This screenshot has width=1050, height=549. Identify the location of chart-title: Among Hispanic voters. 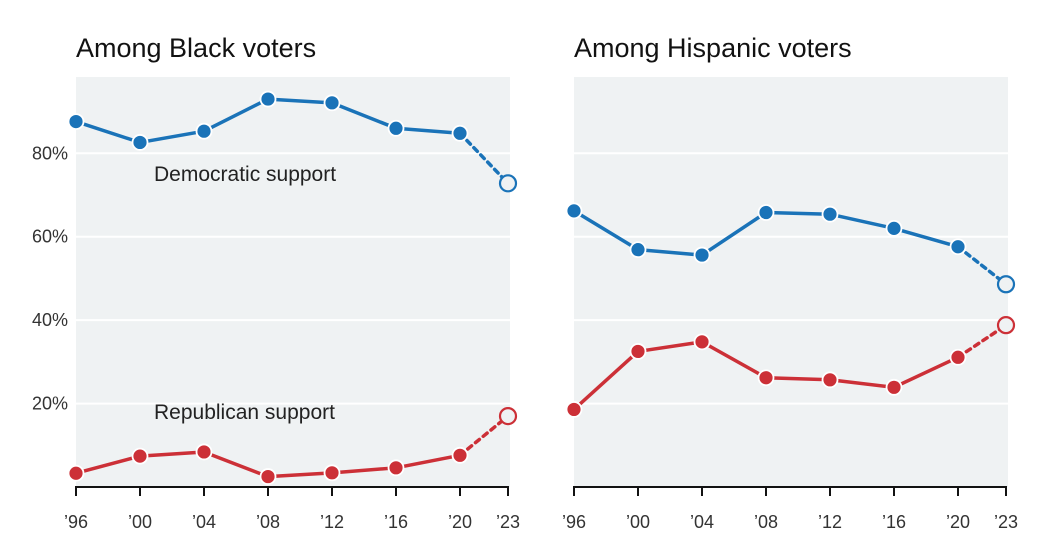
(713, 48).